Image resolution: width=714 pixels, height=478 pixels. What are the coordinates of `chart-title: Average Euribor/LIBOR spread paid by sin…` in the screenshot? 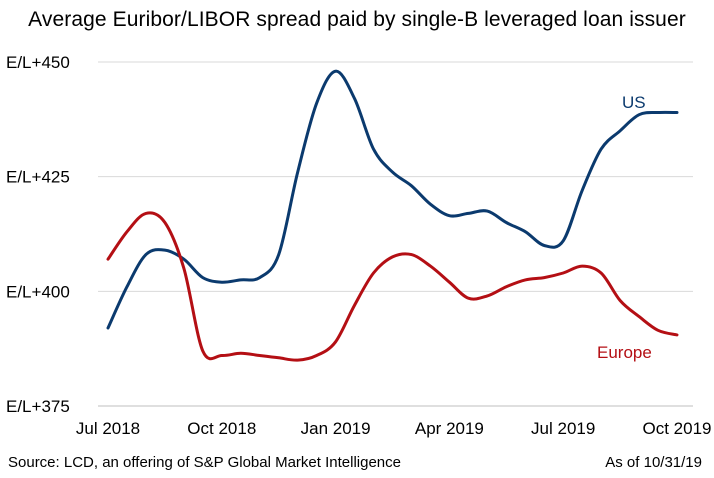 It's located at (357, 19).